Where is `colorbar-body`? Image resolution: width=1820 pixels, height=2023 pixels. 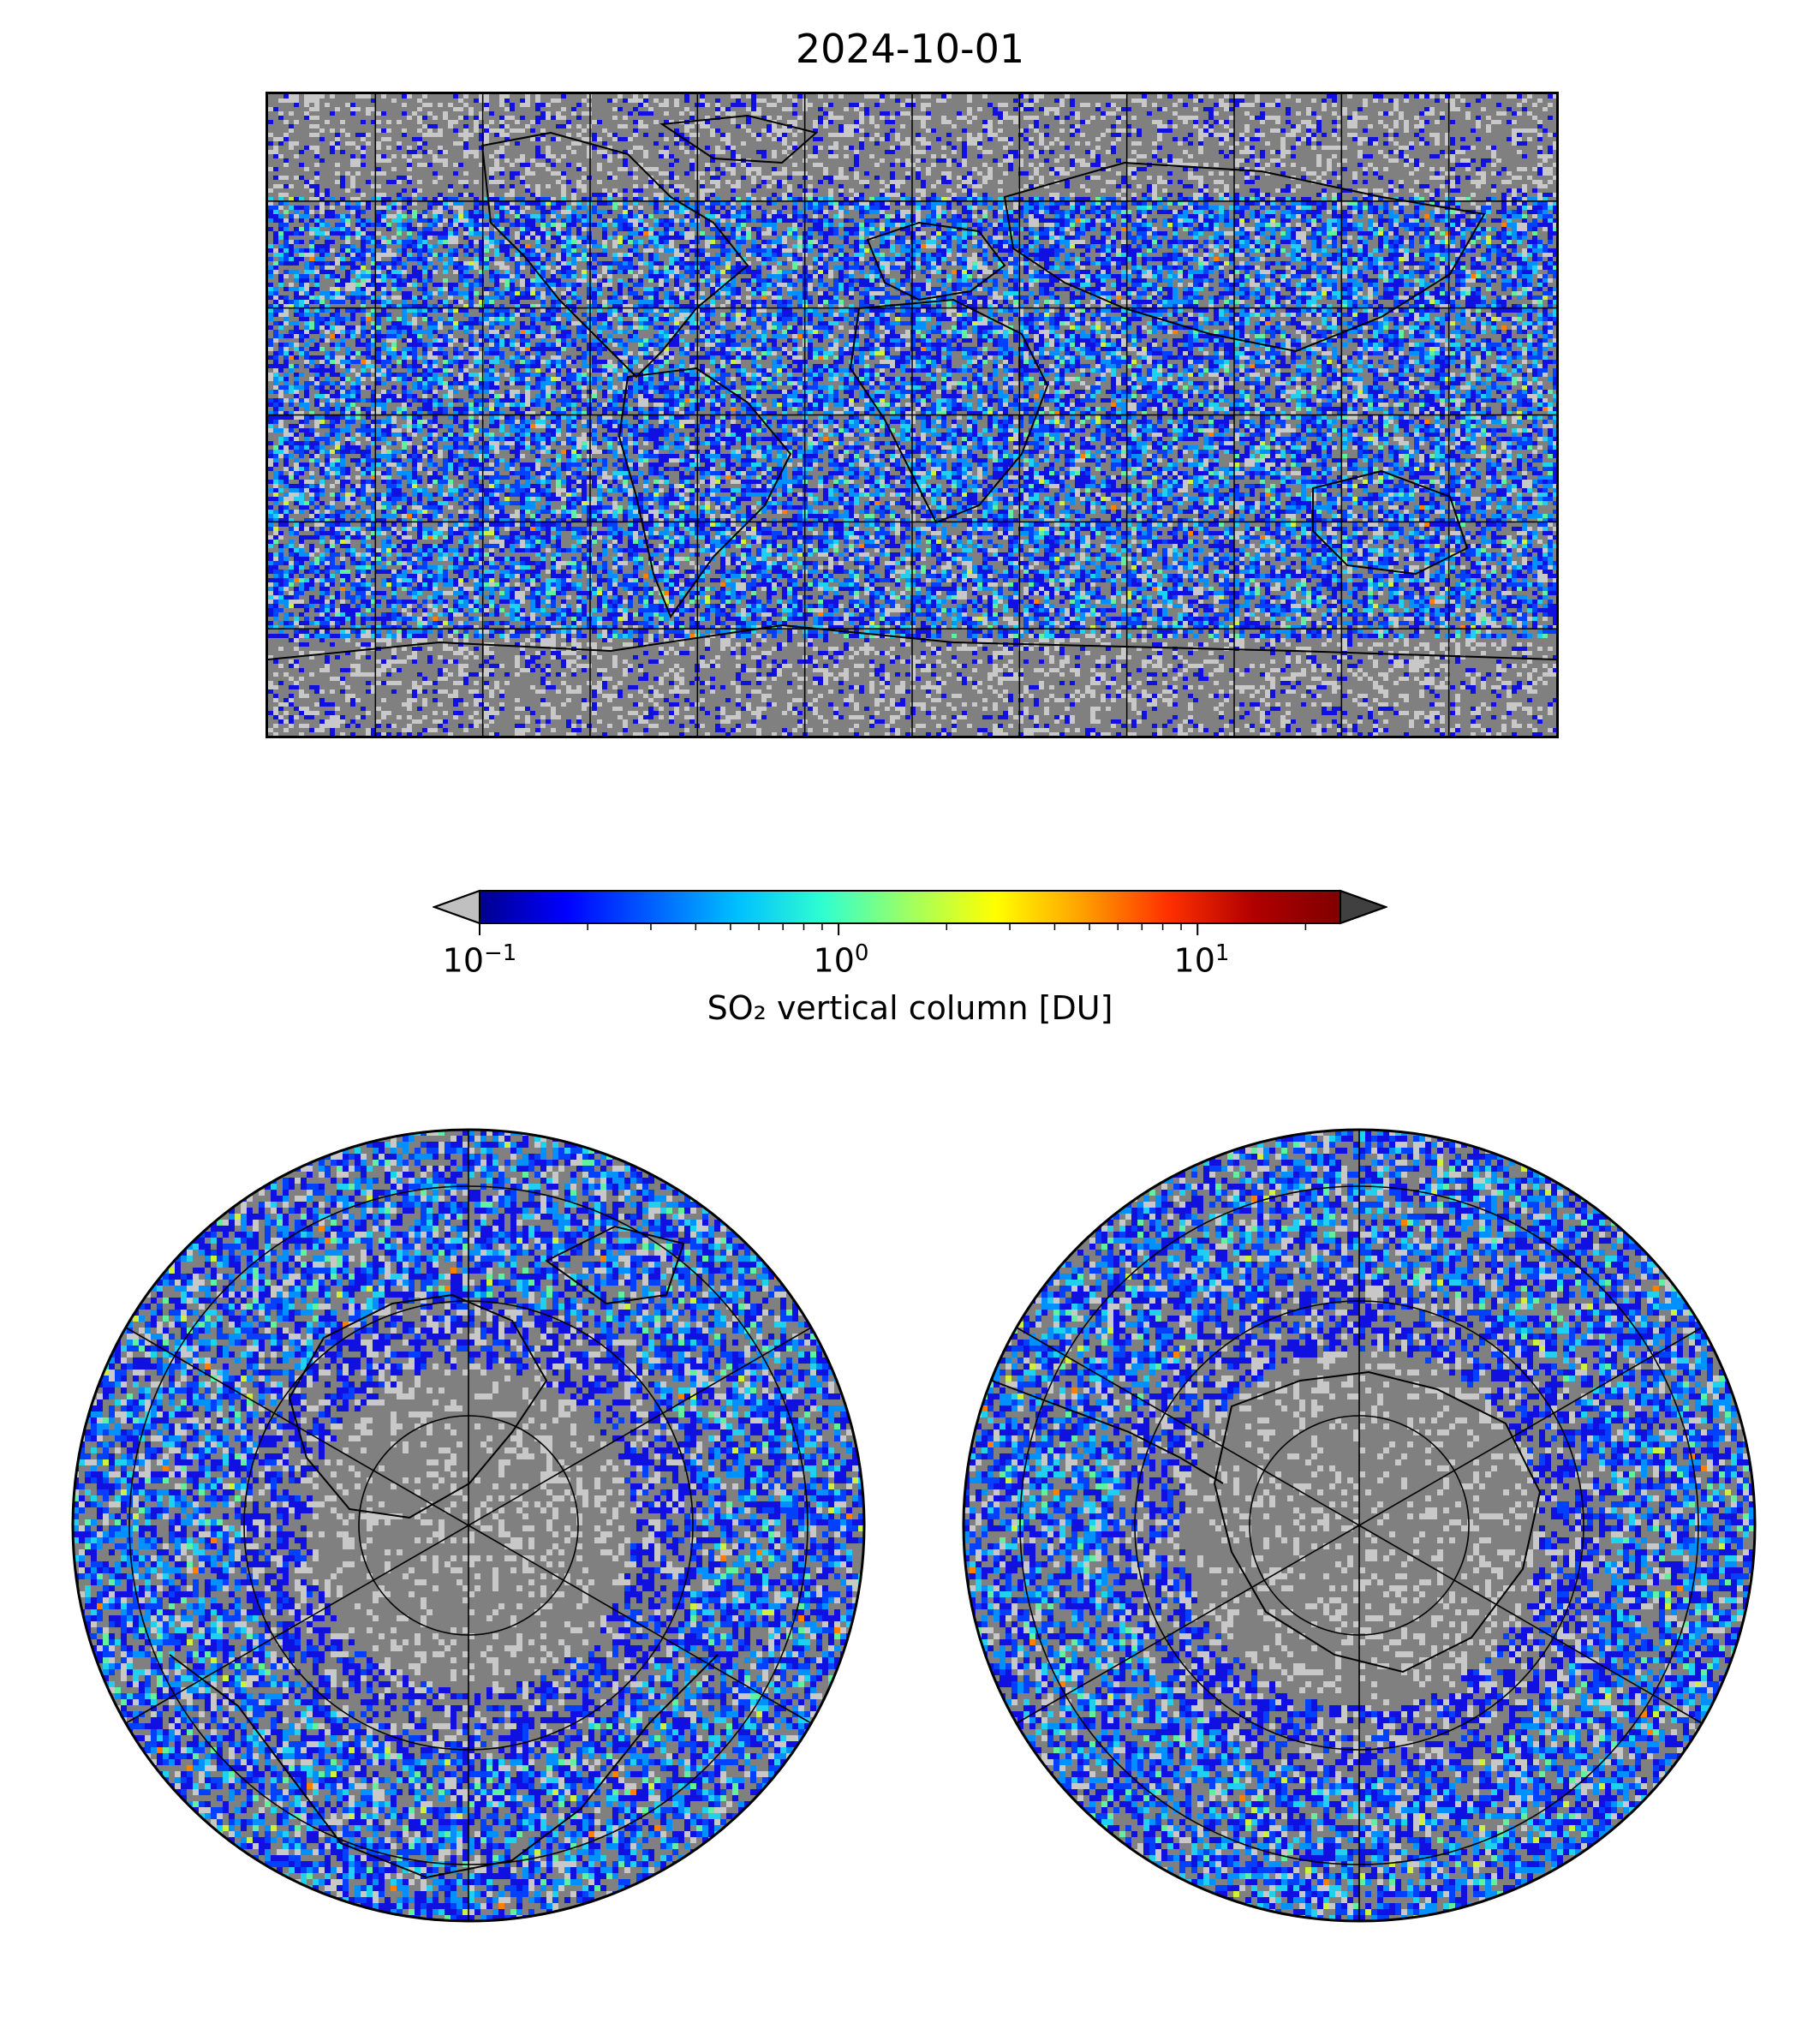
colorbar-body is located at coordinates (910, 907).